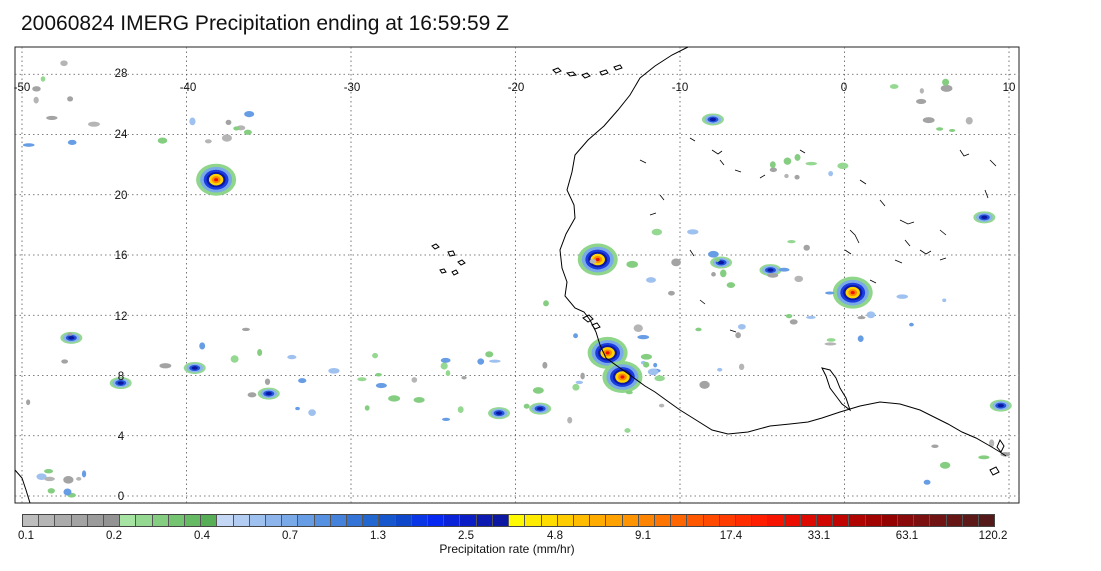 The width and height of the screenshot is (1101, 571). Describe the element at coordinates (587, 71) in the screenshot. I see `canary-islands` at that location.